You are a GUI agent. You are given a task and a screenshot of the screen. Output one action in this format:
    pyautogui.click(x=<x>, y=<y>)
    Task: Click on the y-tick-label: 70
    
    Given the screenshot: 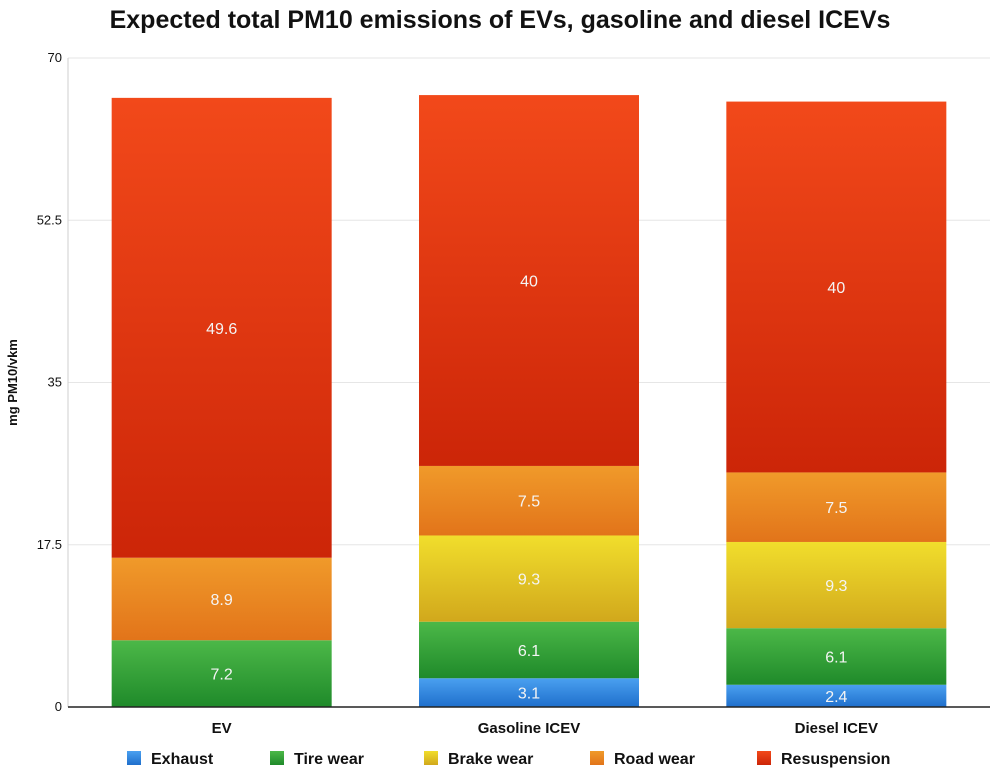 What is the action you would take?
    pyautogui.click(x=55, y=57)
    